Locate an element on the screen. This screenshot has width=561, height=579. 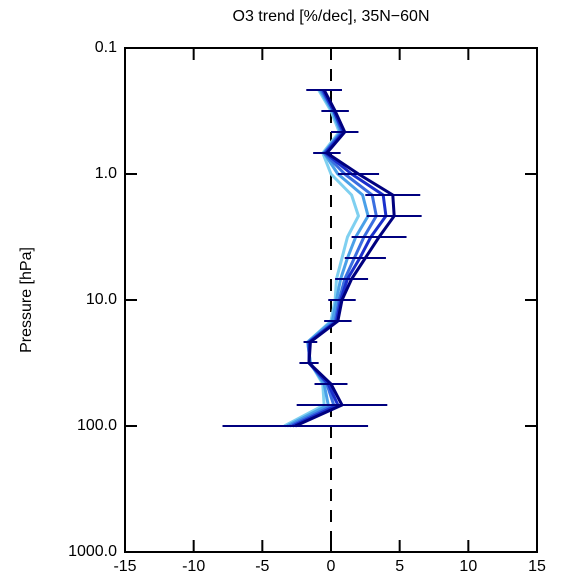
y-tick-label: 100.0 is located at coordinates (97, 425).